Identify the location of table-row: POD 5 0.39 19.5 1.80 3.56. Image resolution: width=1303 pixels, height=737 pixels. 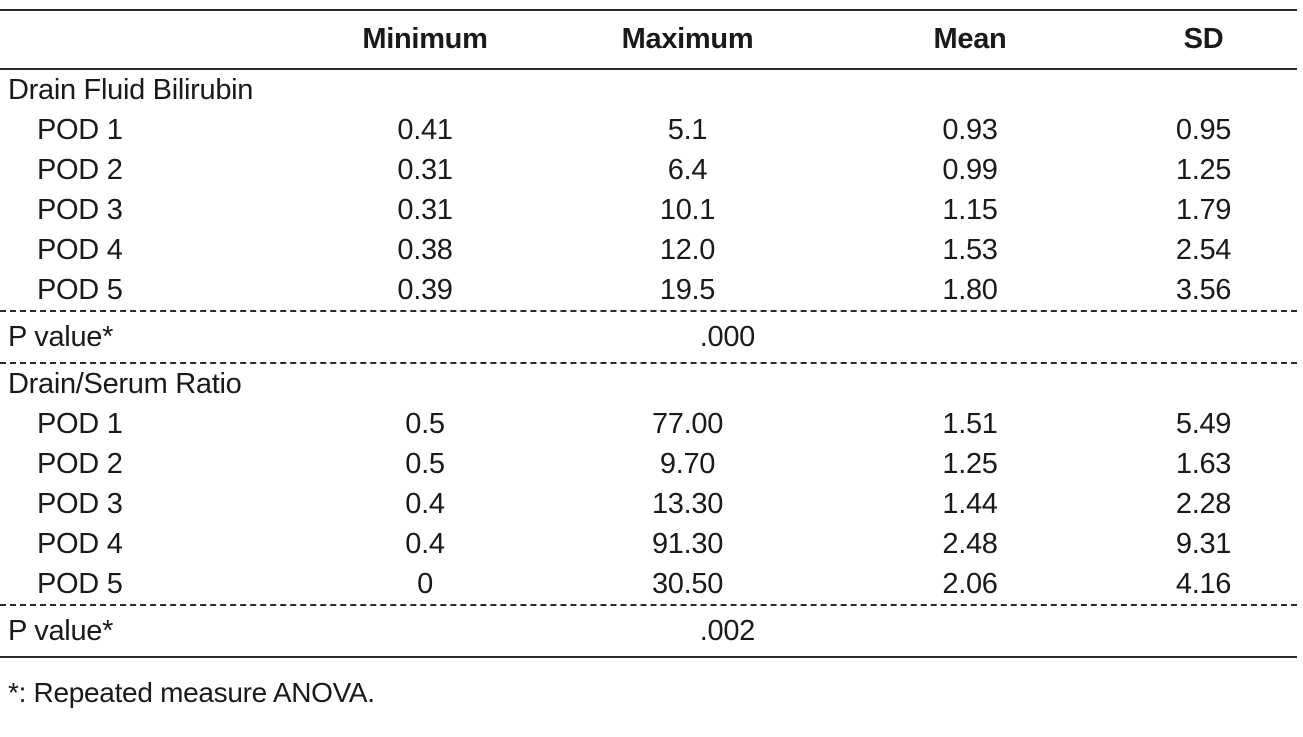
(648, 290).